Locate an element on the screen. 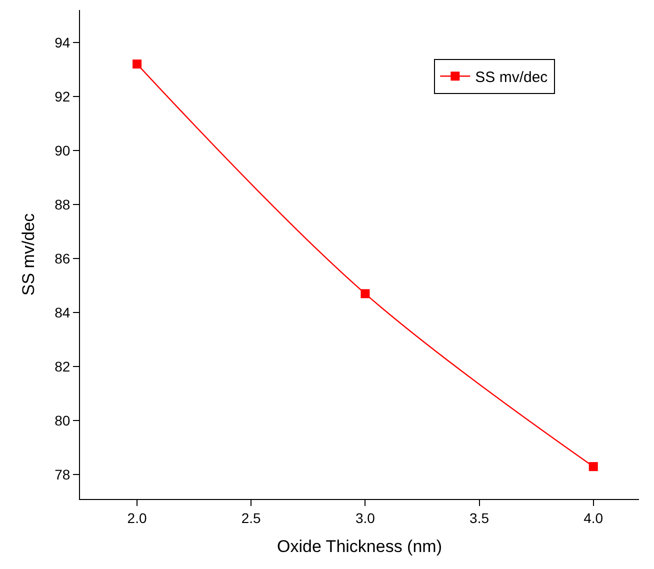  y-tick-label: 94 is located at coordinates (62, 42).